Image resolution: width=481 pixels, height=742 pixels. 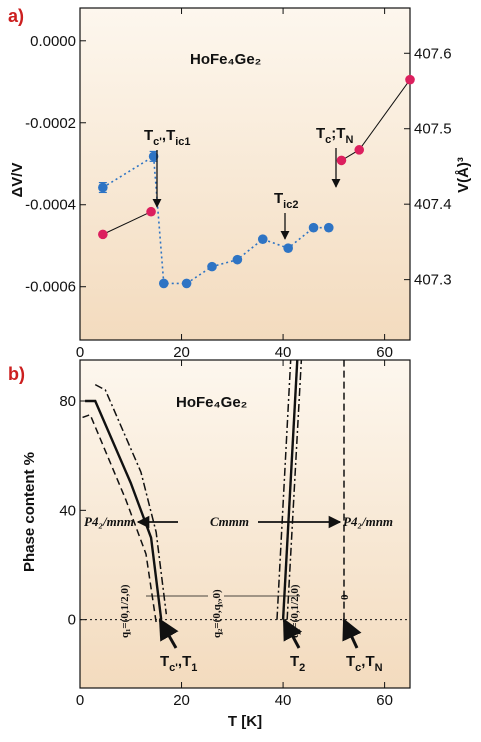 What do you see at coordinates (125, 611) in the screenshot?
I see `q-label-1: q₁=(0,1/2,0)` at bounding box center [125, 611].